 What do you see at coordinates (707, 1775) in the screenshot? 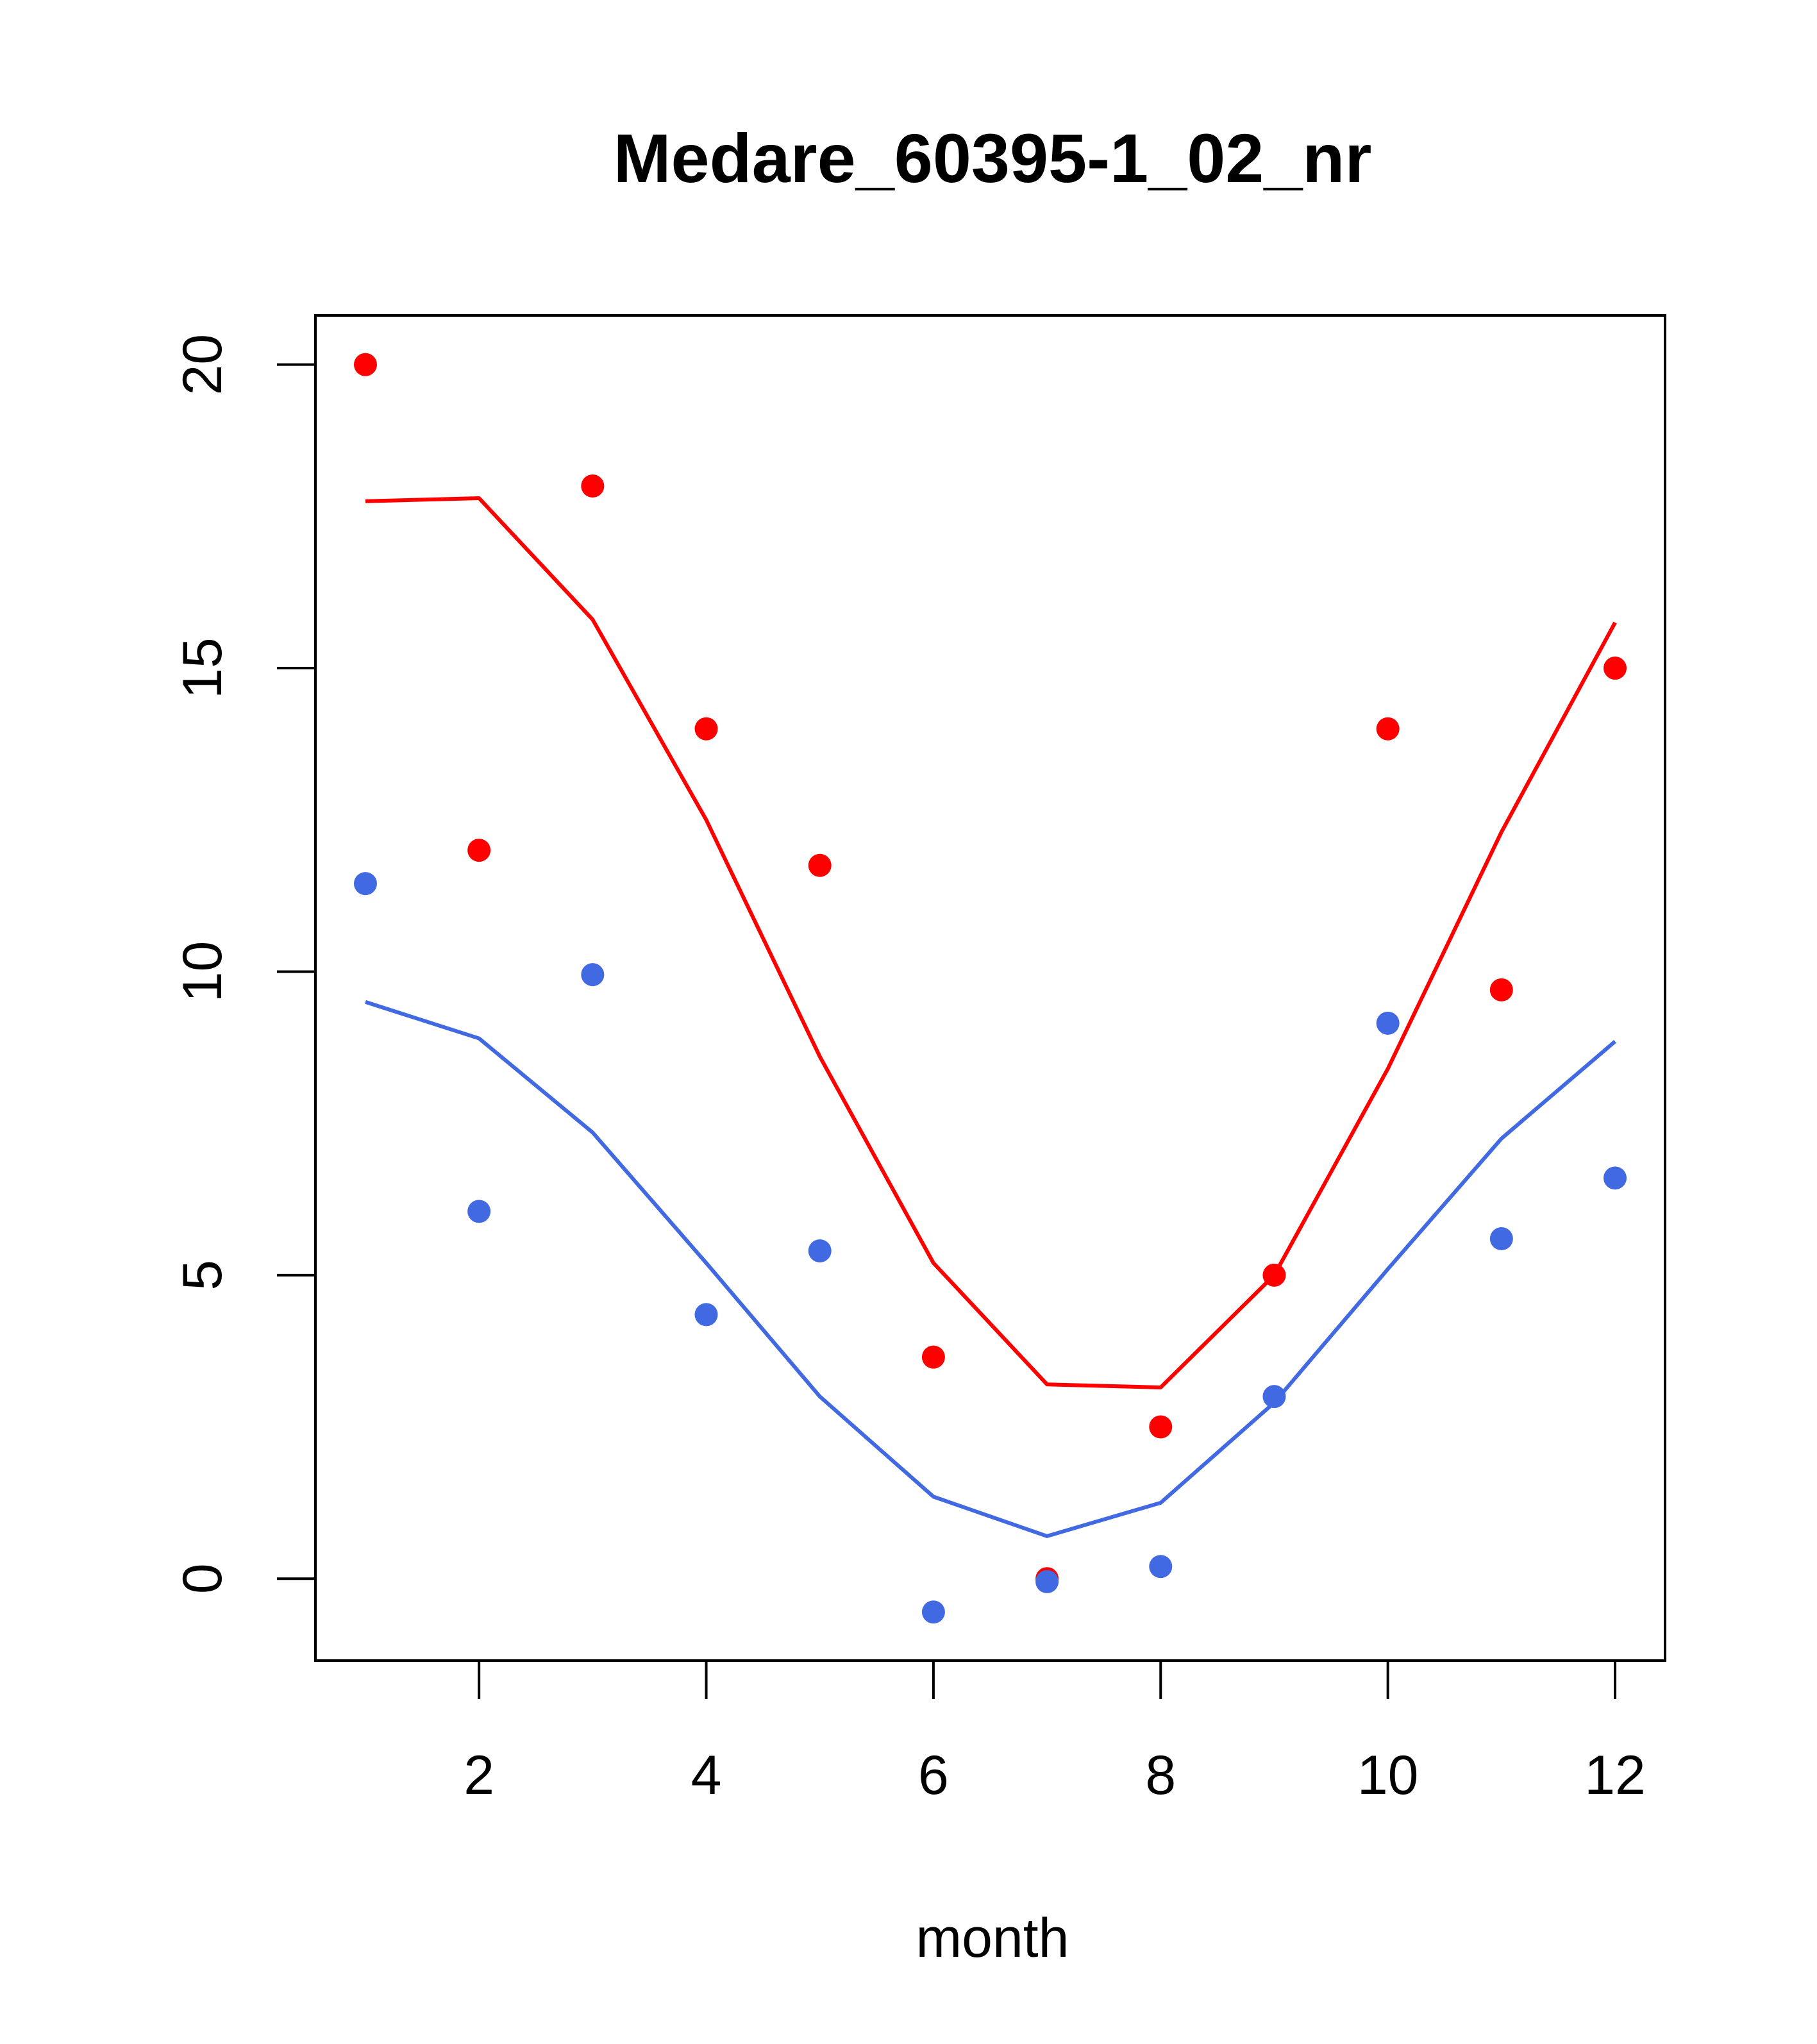
I see `x-tick-label: 4` at bounding box center [707, 1775].